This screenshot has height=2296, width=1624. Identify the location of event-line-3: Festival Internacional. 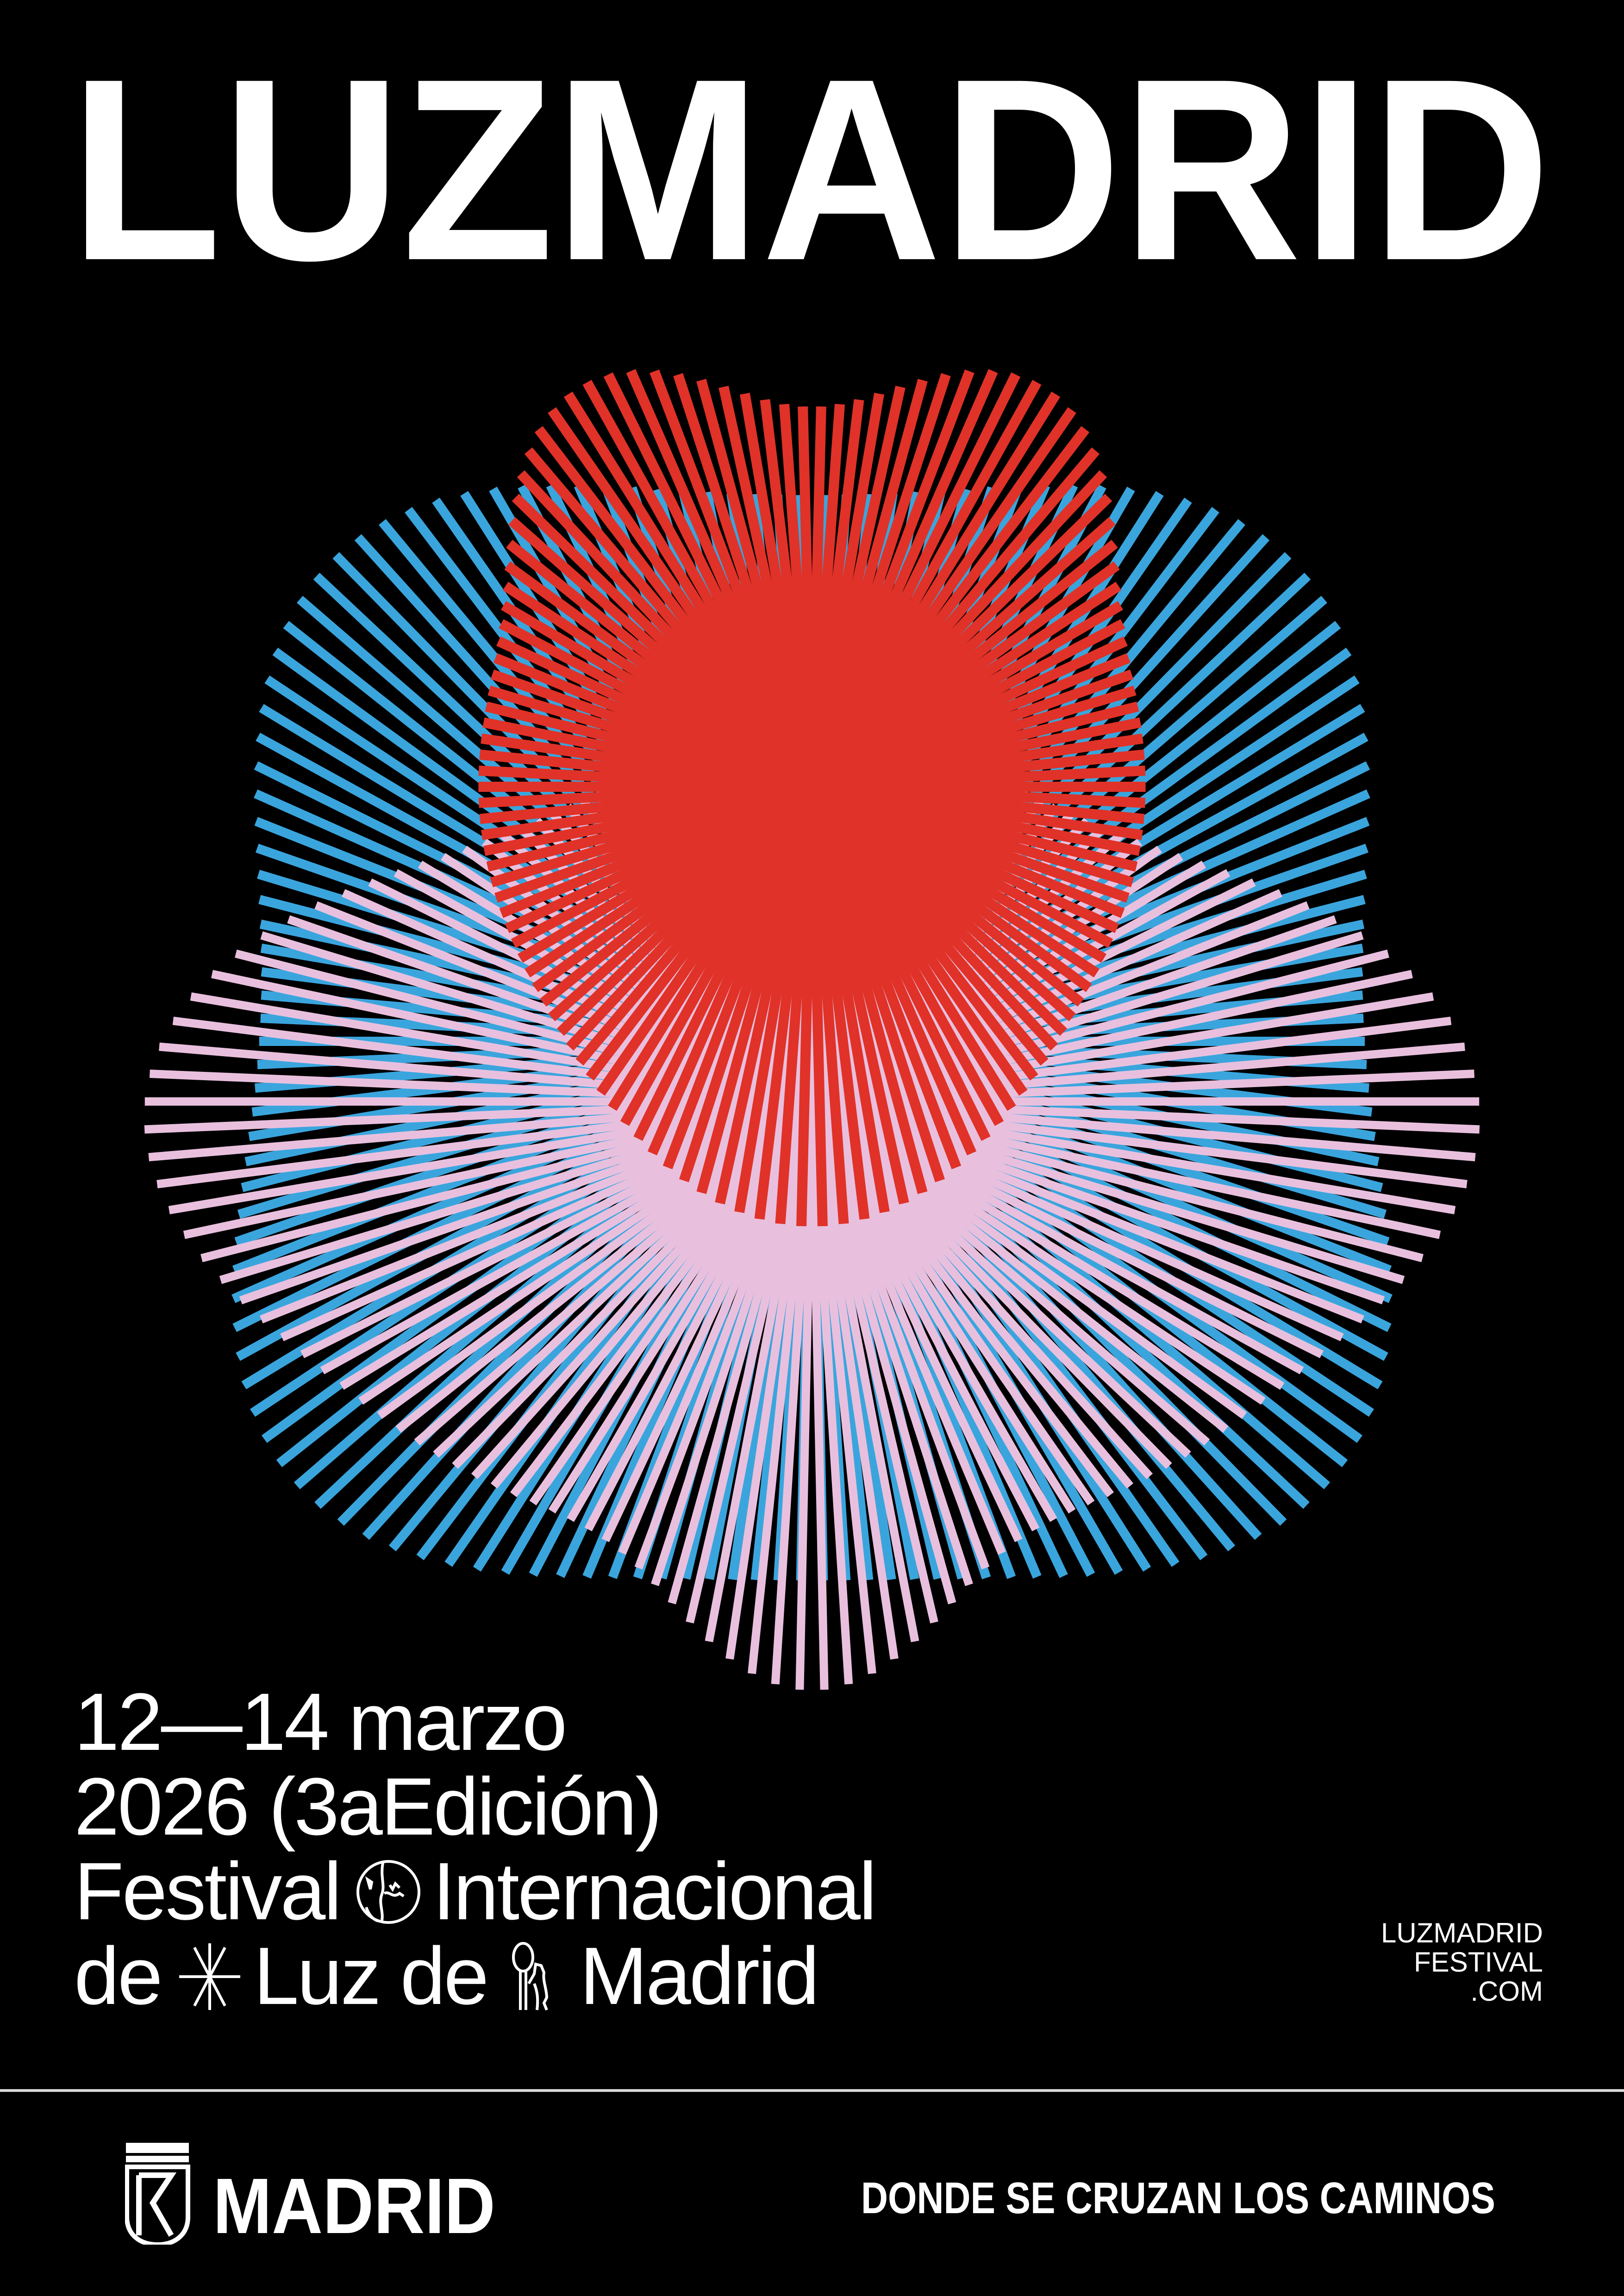
(475, 1891).